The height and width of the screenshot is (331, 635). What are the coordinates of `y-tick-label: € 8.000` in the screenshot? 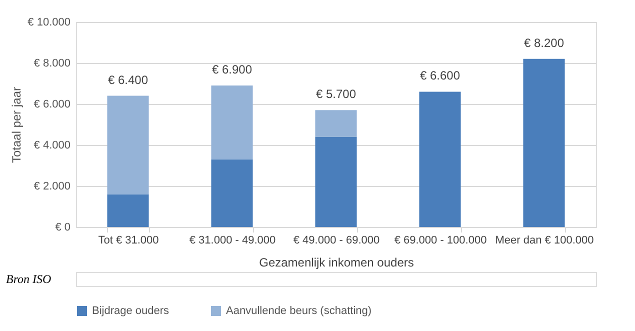 It's located at (52, 64).